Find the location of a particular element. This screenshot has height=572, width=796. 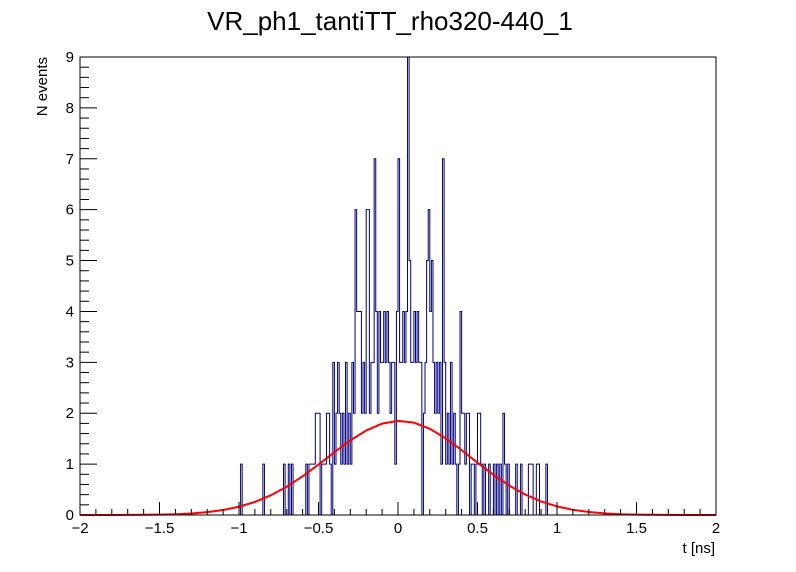

y-axis-title: N events is located at coordinates (42, 86).